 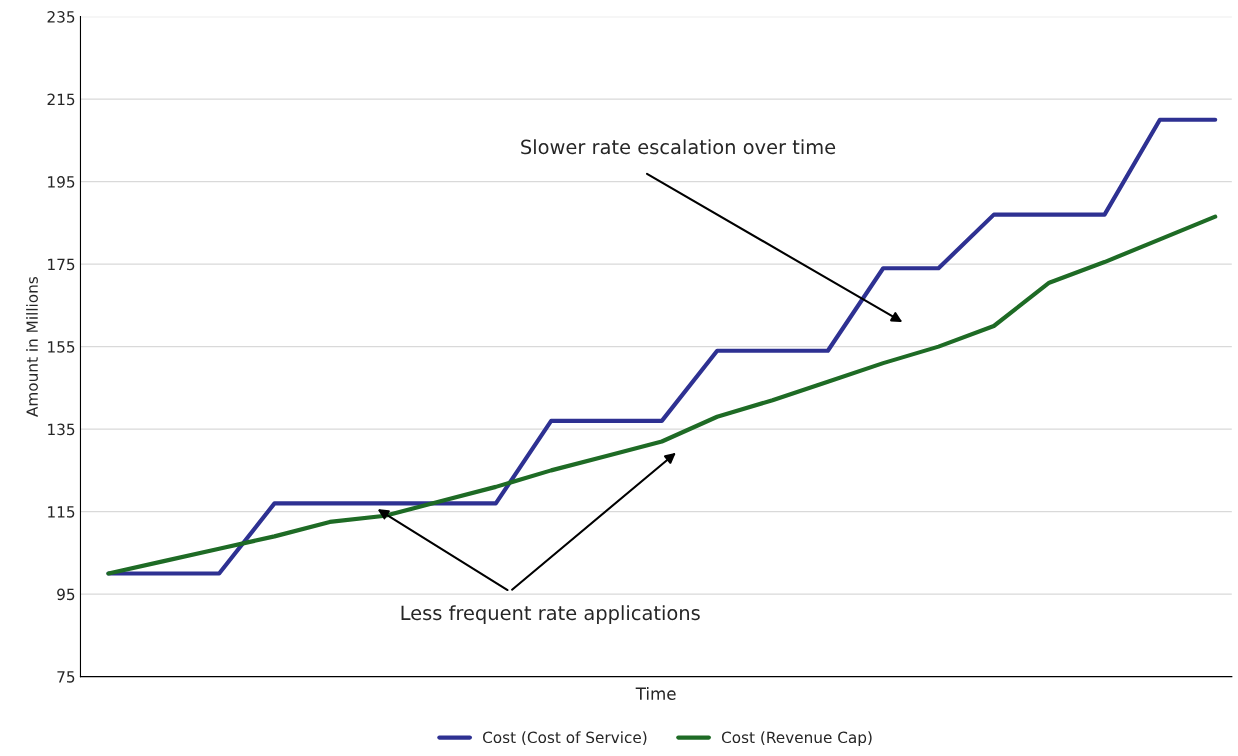 I want to click on y-tick-label: 135, so click(x=61, y=429).